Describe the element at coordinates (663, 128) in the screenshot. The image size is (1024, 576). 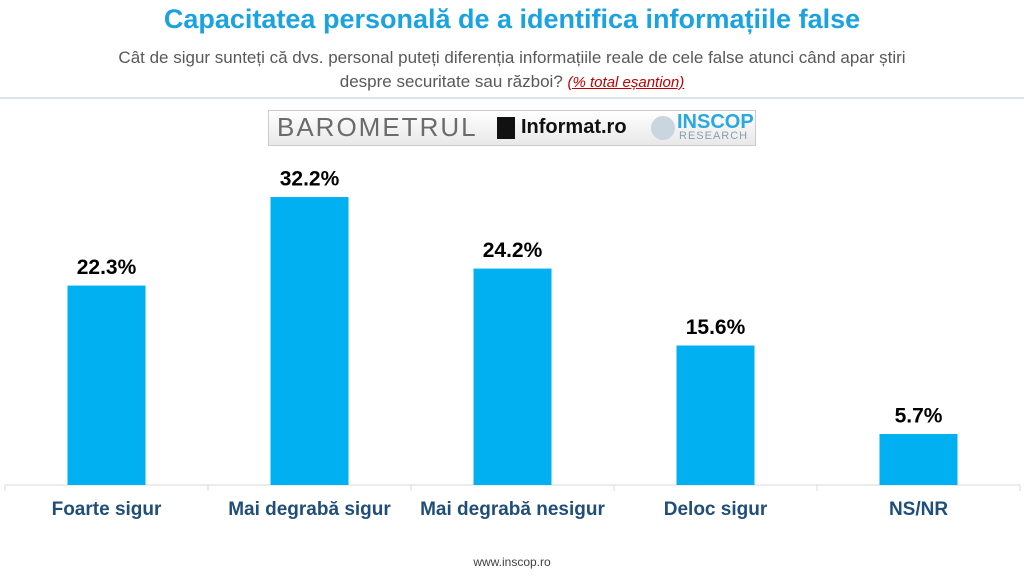
I see `logo-mark` at that location.